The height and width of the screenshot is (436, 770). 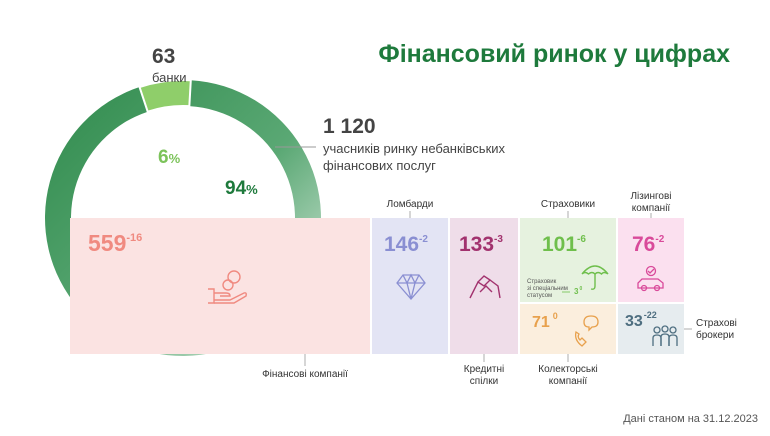 I want to click on coll-change: 0, so click(x=555, y=316).